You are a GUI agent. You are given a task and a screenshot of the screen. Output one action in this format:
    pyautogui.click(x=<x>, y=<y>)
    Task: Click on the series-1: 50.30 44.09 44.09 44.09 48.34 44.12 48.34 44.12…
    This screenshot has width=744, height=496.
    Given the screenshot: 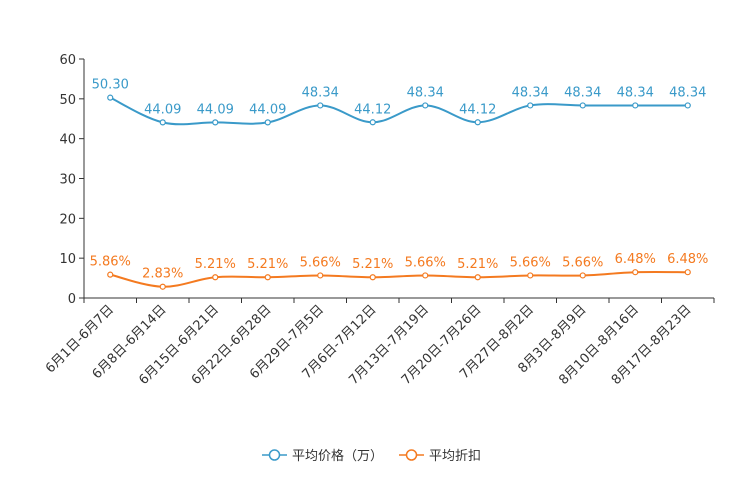 What is the action you would take?
    pyautogui.click(x=399, y=102)
    